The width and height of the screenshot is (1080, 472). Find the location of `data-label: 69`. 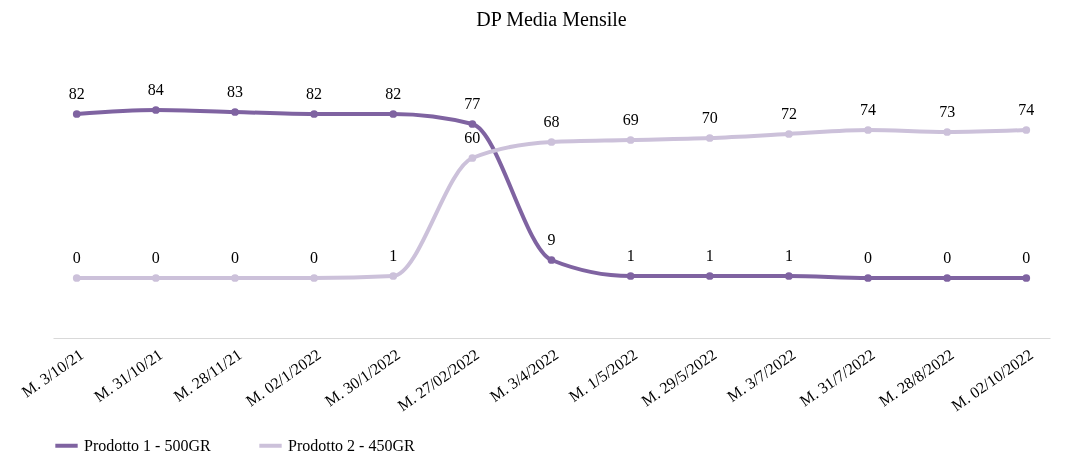

data-label: 69 is located at coordinates (630, 119).